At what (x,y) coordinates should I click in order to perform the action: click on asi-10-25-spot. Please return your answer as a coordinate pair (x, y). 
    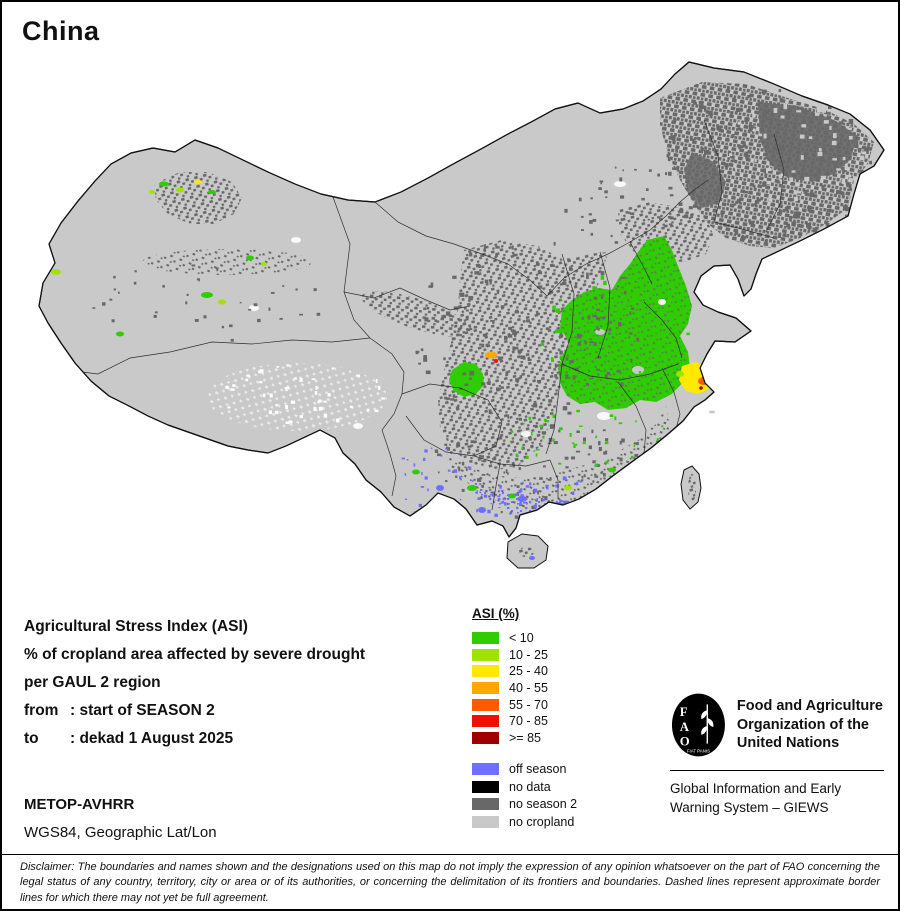
    Looking at the image, I should click on (680, 374).